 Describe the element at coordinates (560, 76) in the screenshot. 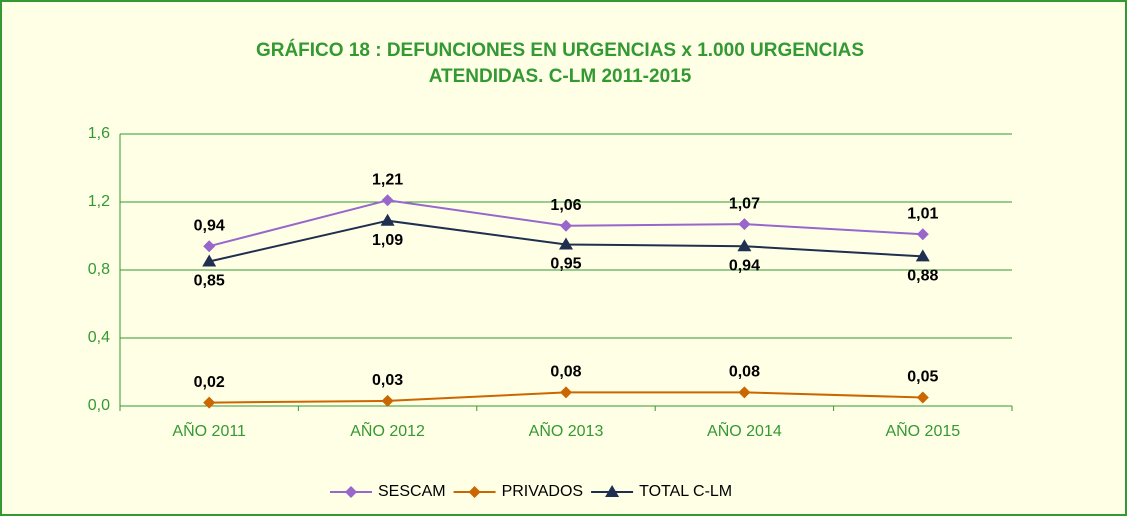

I see `chart-title: ATENDIDAS. C-LM 2011-2015` at that location.